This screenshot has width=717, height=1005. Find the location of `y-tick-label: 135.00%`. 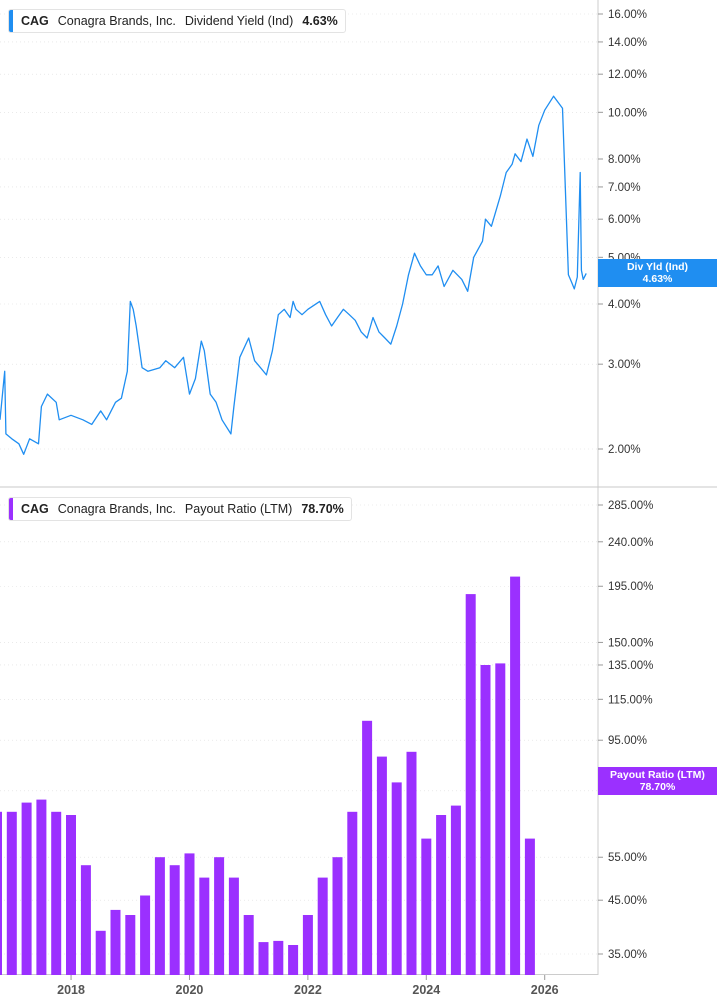

y-tick-label: 135.00% is located at coordinates (630, 666).